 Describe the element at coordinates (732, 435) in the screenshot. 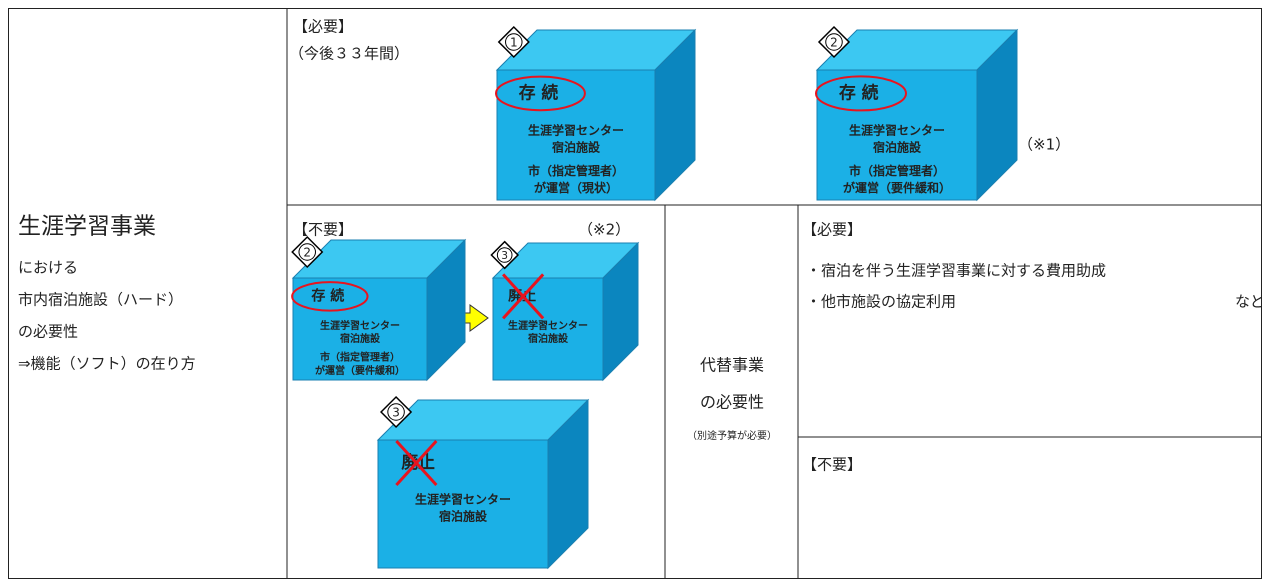

I see `alt-note: （別途予算が必要）` at that location.